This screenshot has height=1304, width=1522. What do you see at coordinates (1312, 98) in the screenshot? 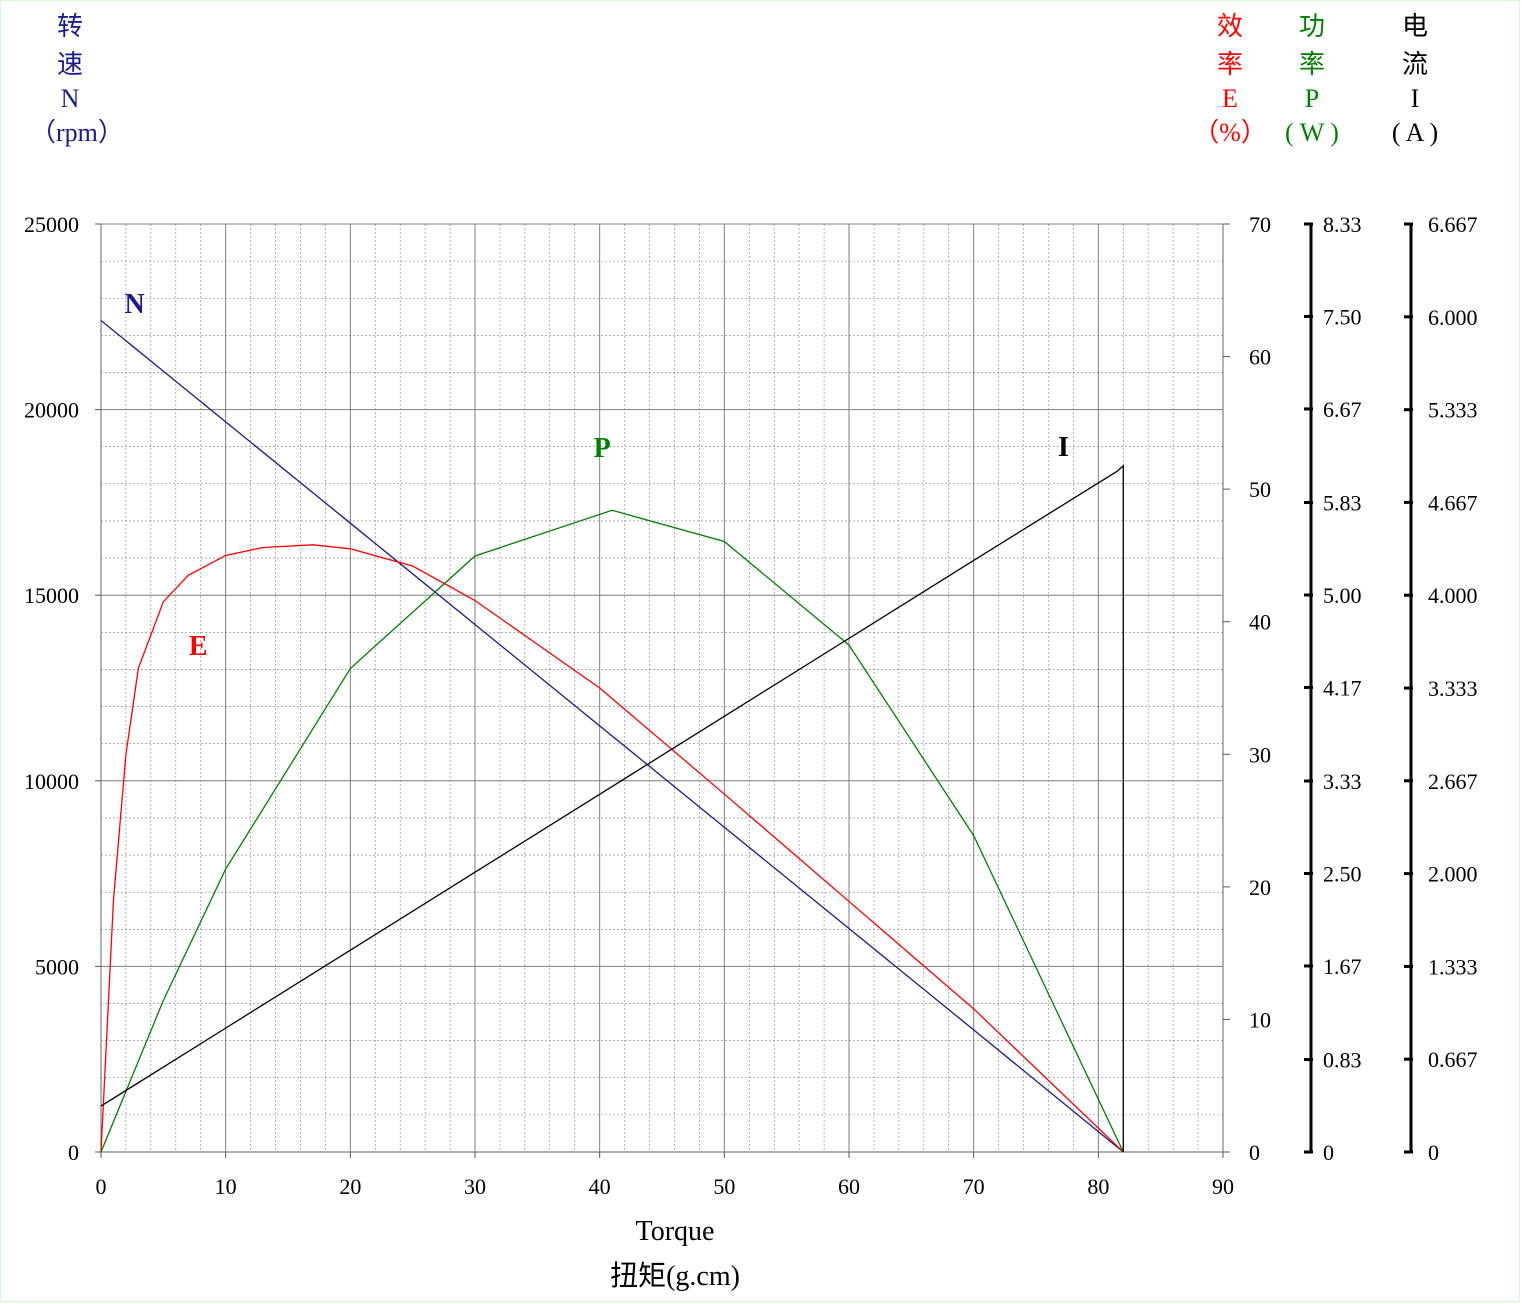
I see `power-header-line3: P` at bounding box center [1312, 98].